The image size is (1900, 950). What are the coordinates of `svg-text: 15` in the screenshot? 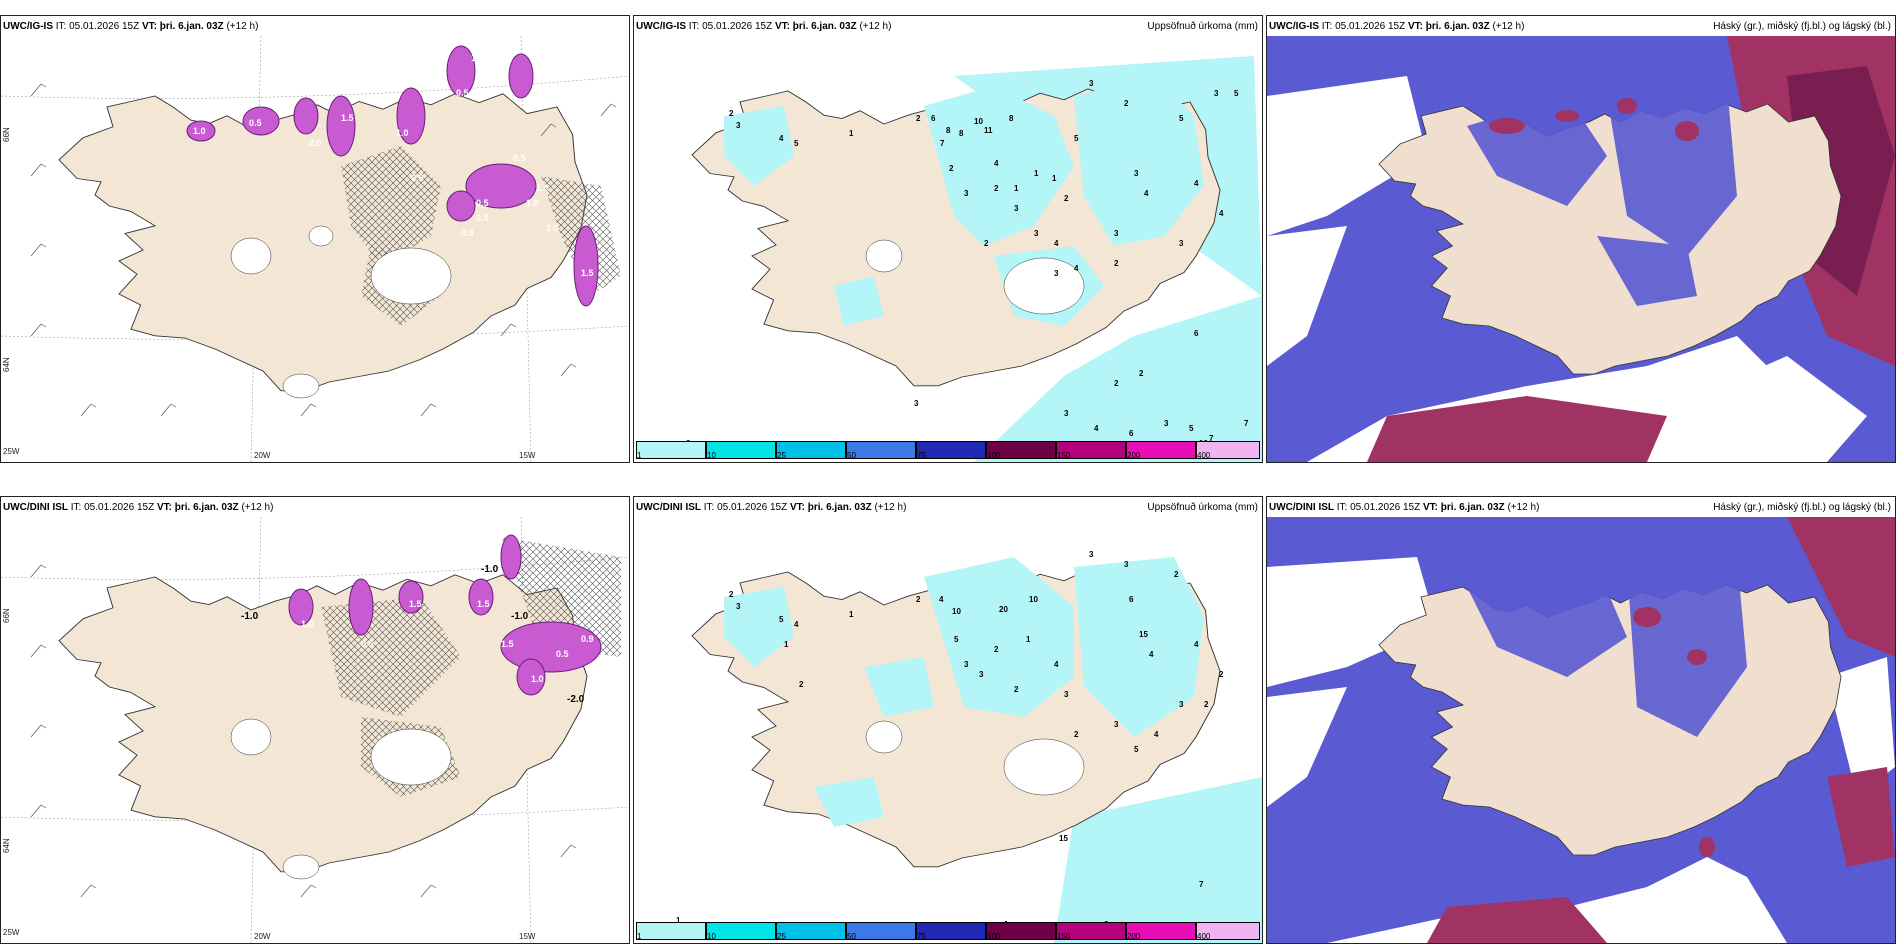 It's located at (1143, 634).